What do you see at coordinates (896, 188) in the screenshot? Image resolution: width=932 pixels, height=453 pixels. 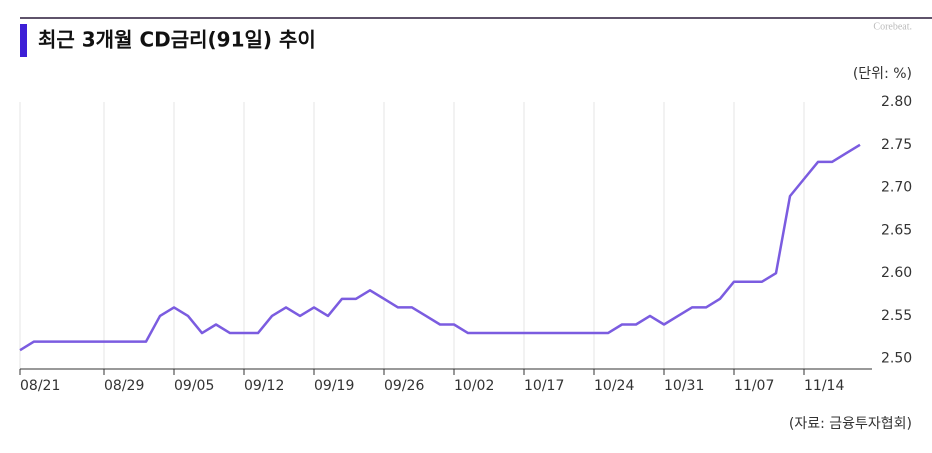 I see `y-tick-label: 2.70` at bounding box center [896, 188].